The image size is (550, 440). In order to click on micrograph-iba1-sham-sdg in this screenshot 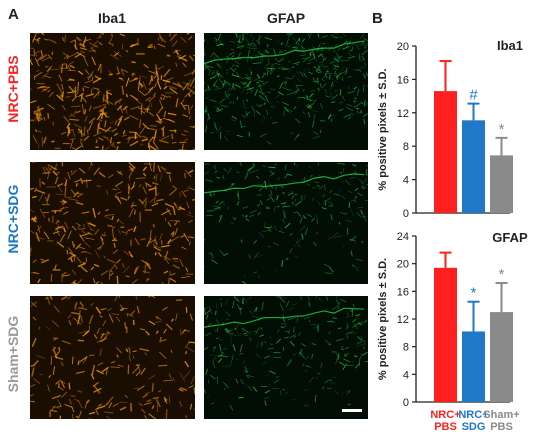, I will do `click(112, 357)`.